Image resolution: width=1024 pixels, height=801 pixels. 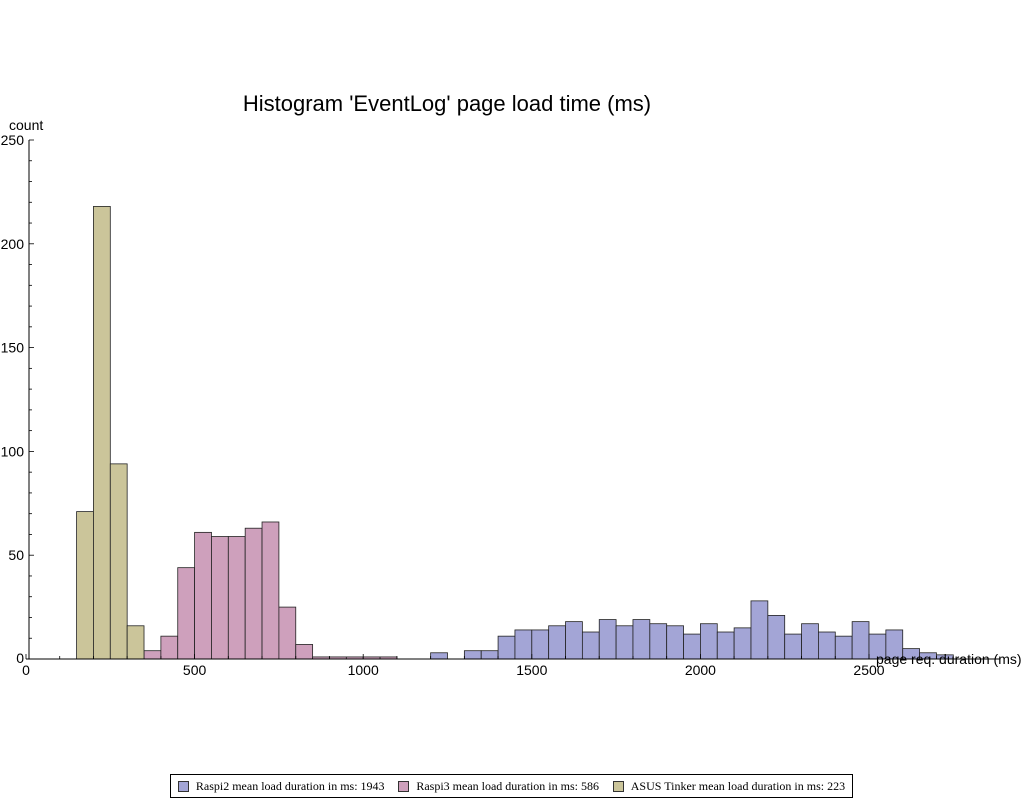 What do you see at coordinates (540, 644) in the screenshot?
I see `bar-series0-bin1500` at bounding box center [540, 644].